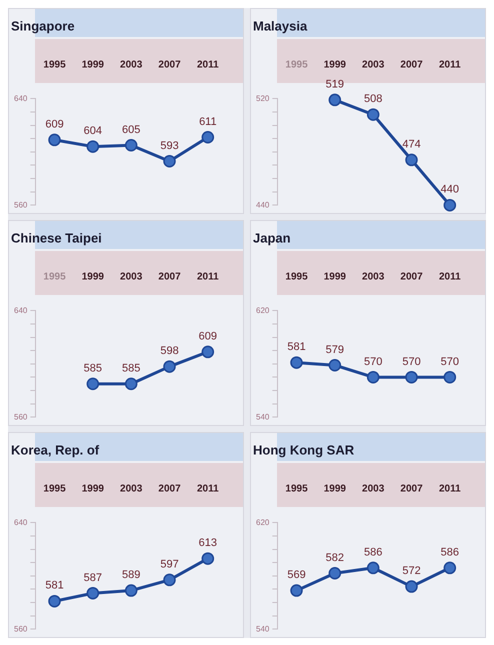  I want to click on chart-title: Singapore, so click(43, 26).